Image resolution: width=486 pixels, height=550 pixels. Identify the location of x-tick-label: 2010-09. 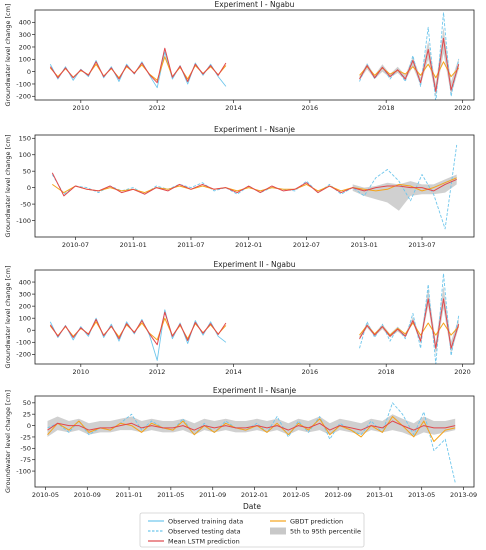
(87, 495).